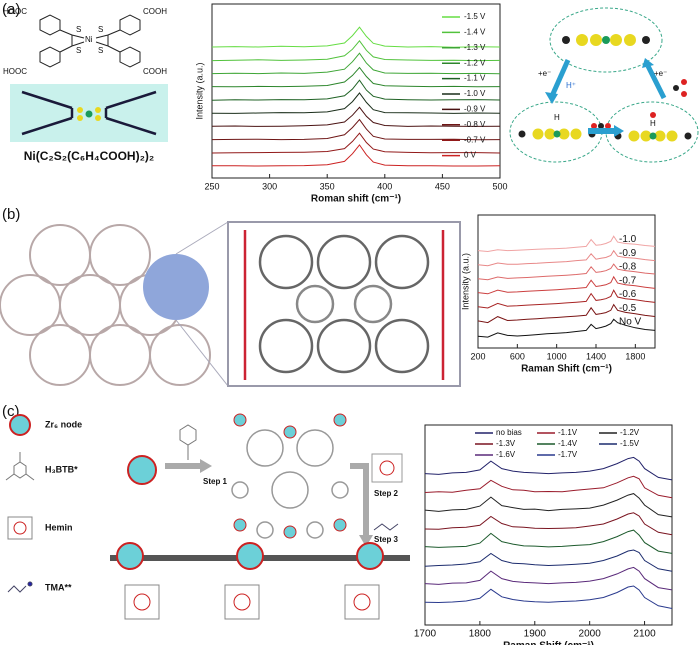 This screenshot has height=645, width=700. I want to click on legend-label: -1.2 V, so click(475, 62).